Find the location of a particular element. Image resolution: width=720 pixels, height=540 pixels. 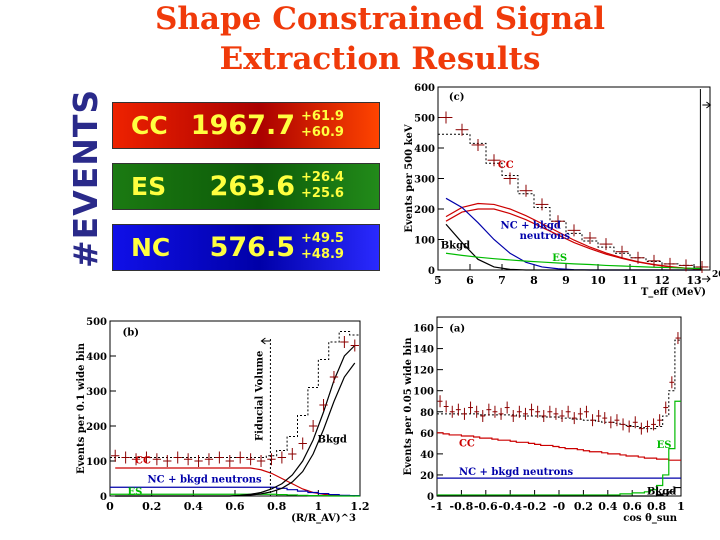

es-label: ES is located at coordinates (149, 186).